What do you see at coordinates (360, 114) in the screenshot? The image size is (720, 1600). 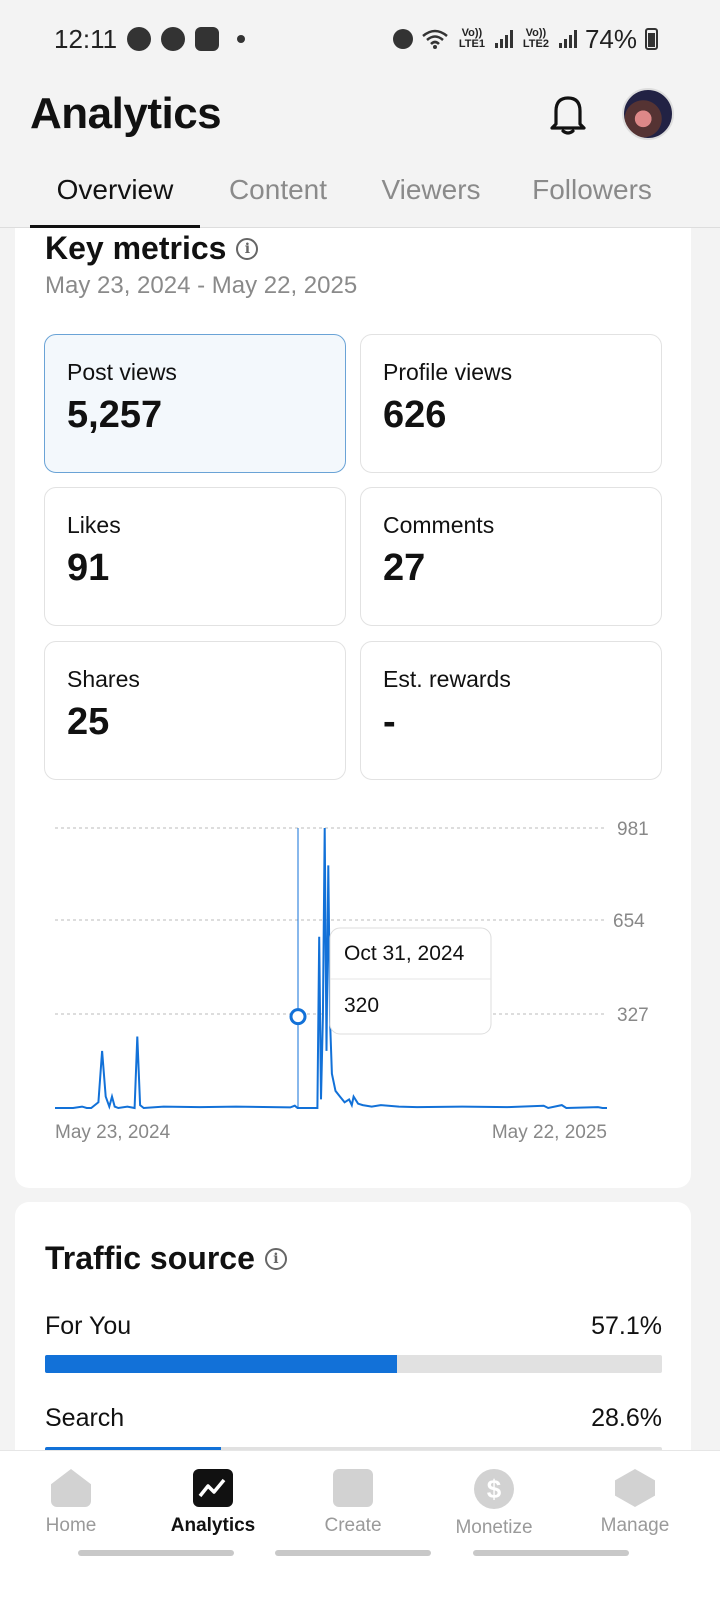 I see `app-header: Analytics` at bounding box center [360, 114].